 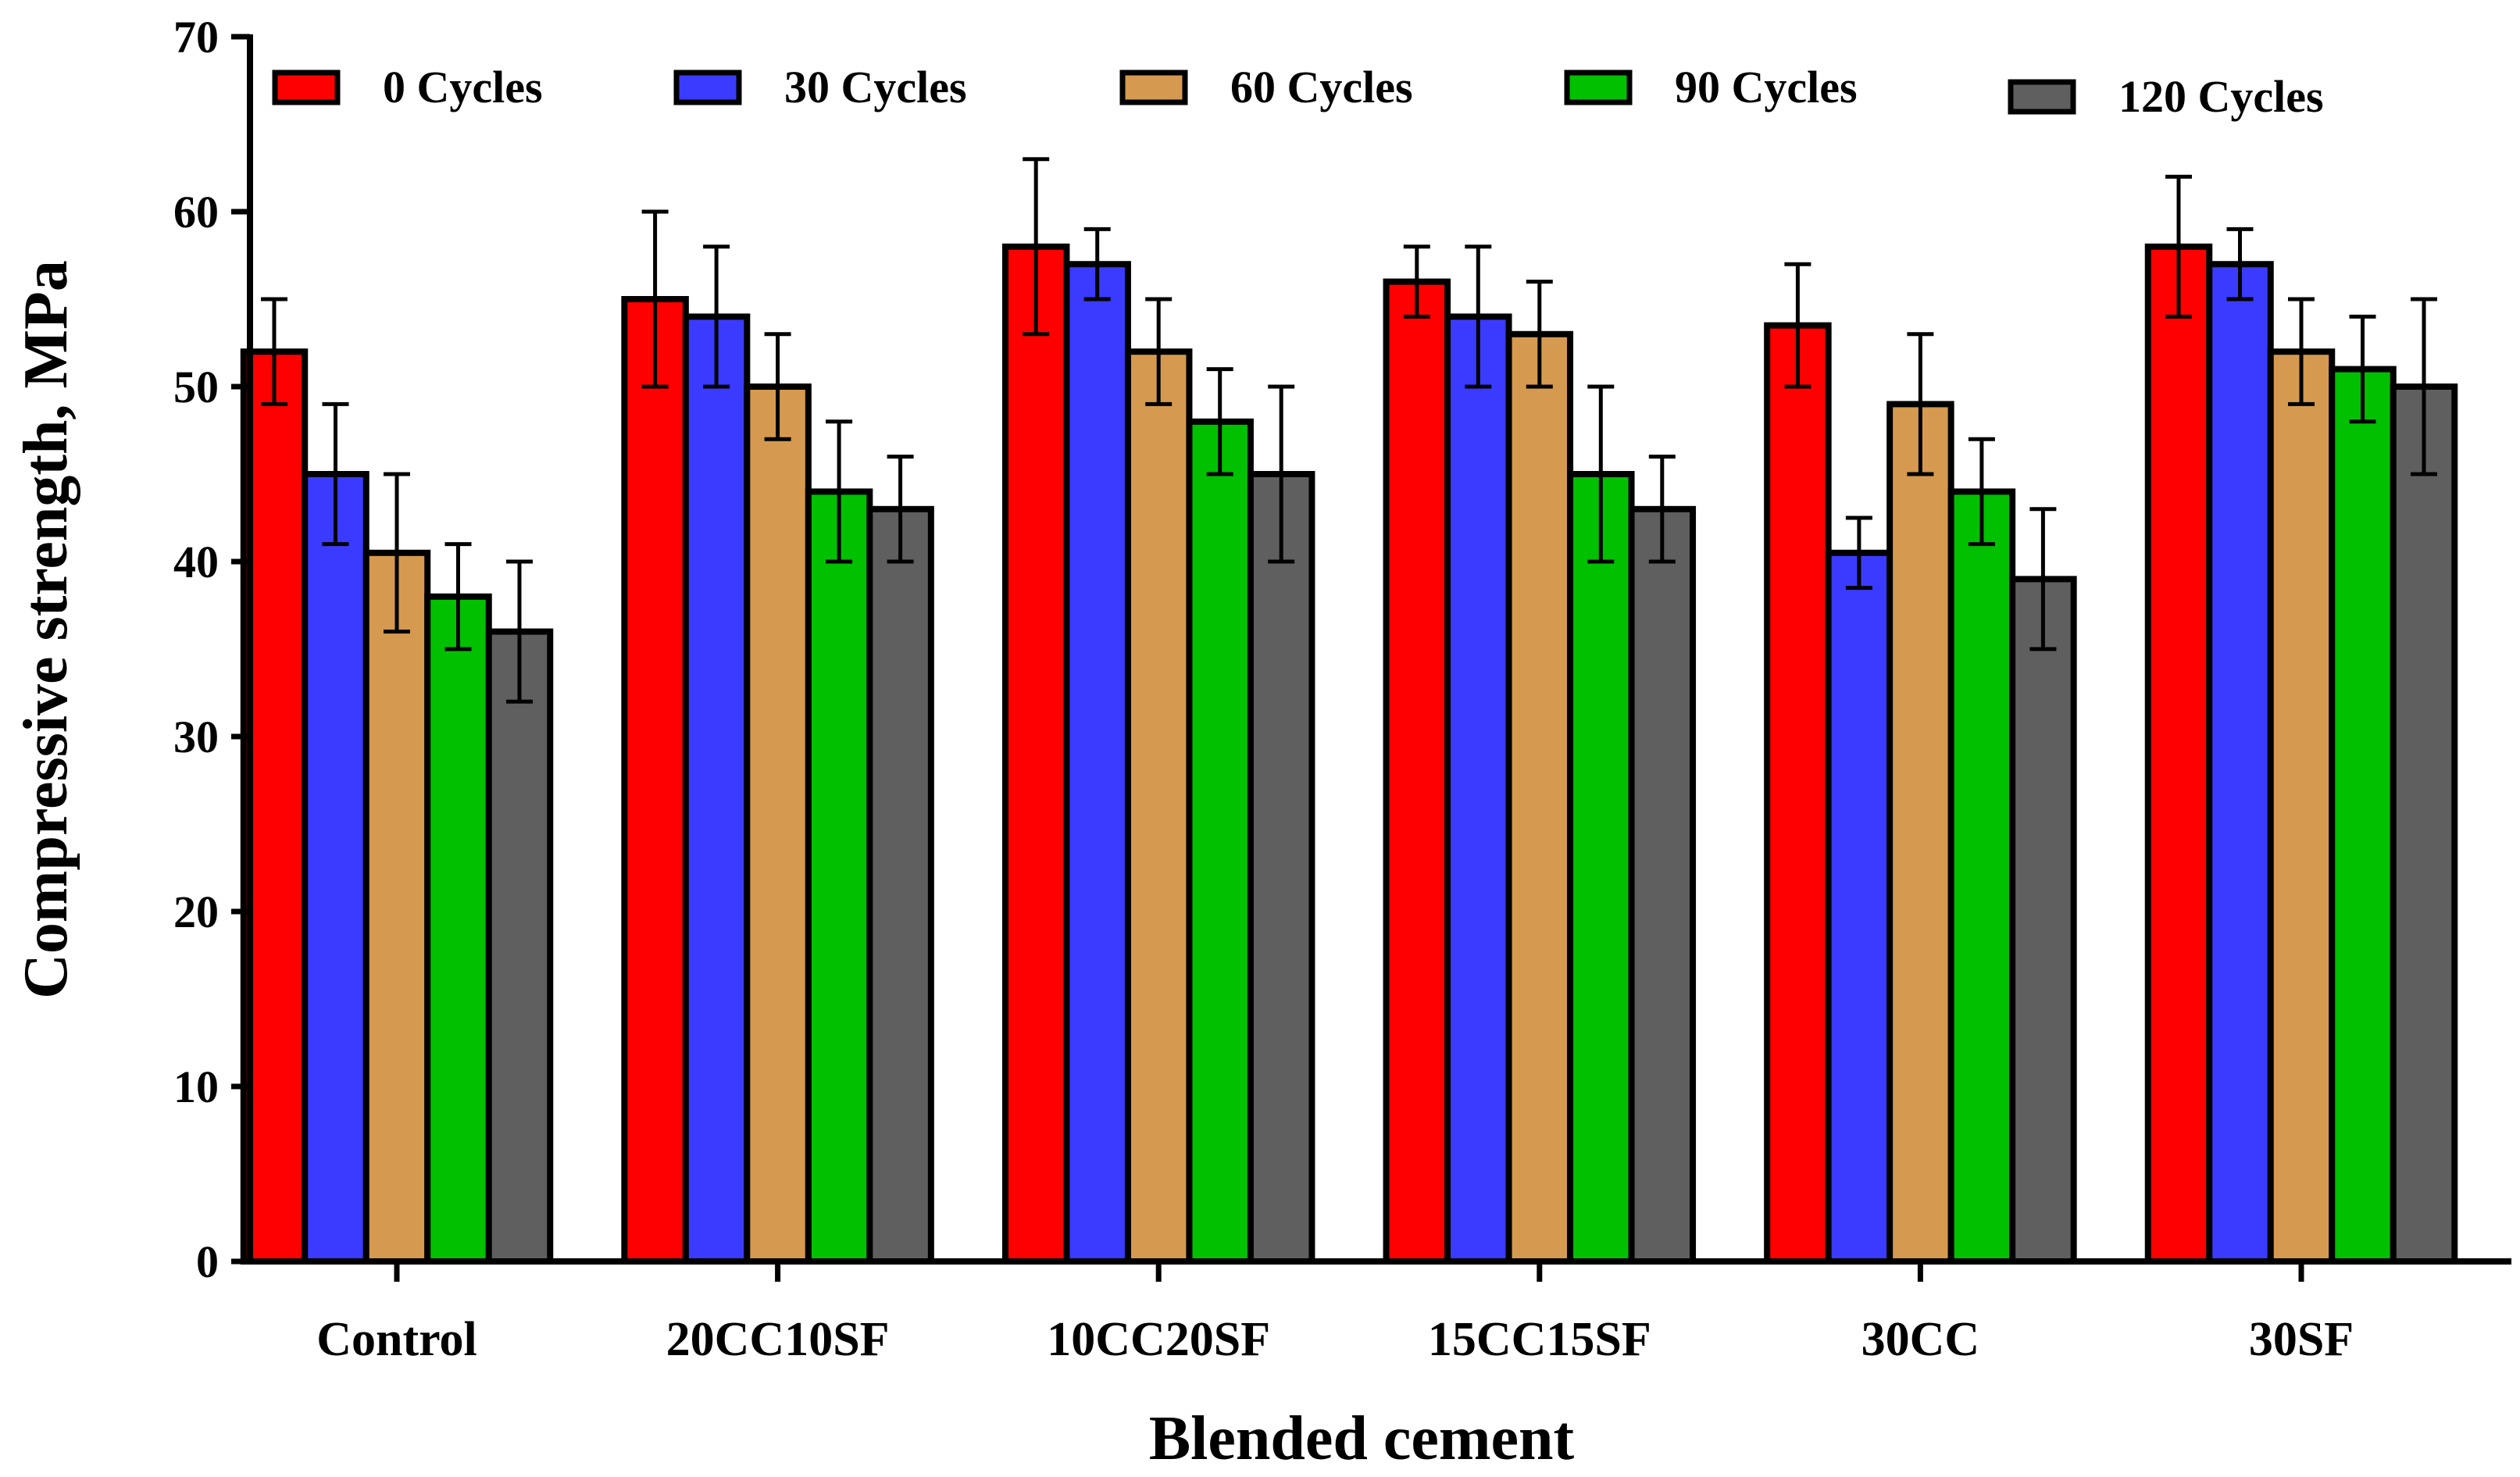 I want to click on legend-item: 90 Cycles, so click(x=1711, y=87).